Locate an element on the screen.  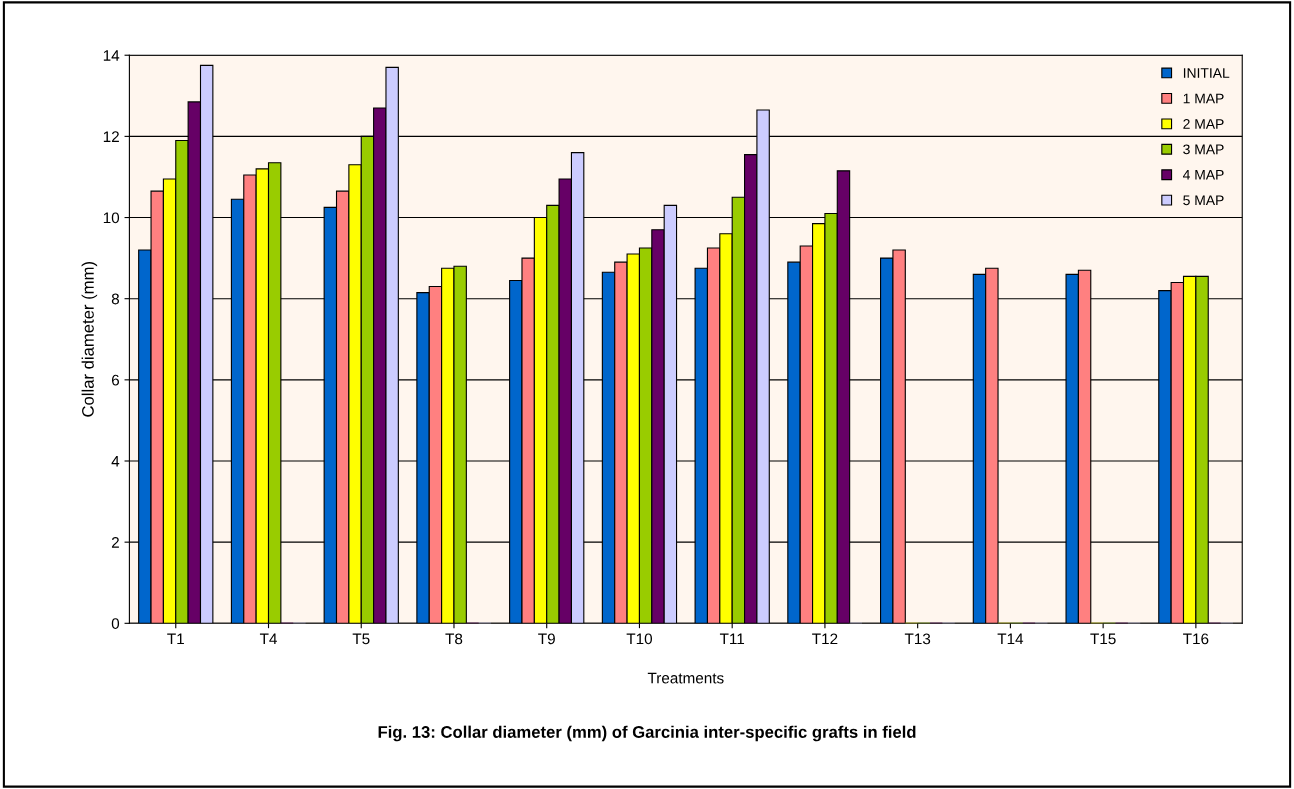
legend-label: INITIAL is located at coordinates (1206, 73).